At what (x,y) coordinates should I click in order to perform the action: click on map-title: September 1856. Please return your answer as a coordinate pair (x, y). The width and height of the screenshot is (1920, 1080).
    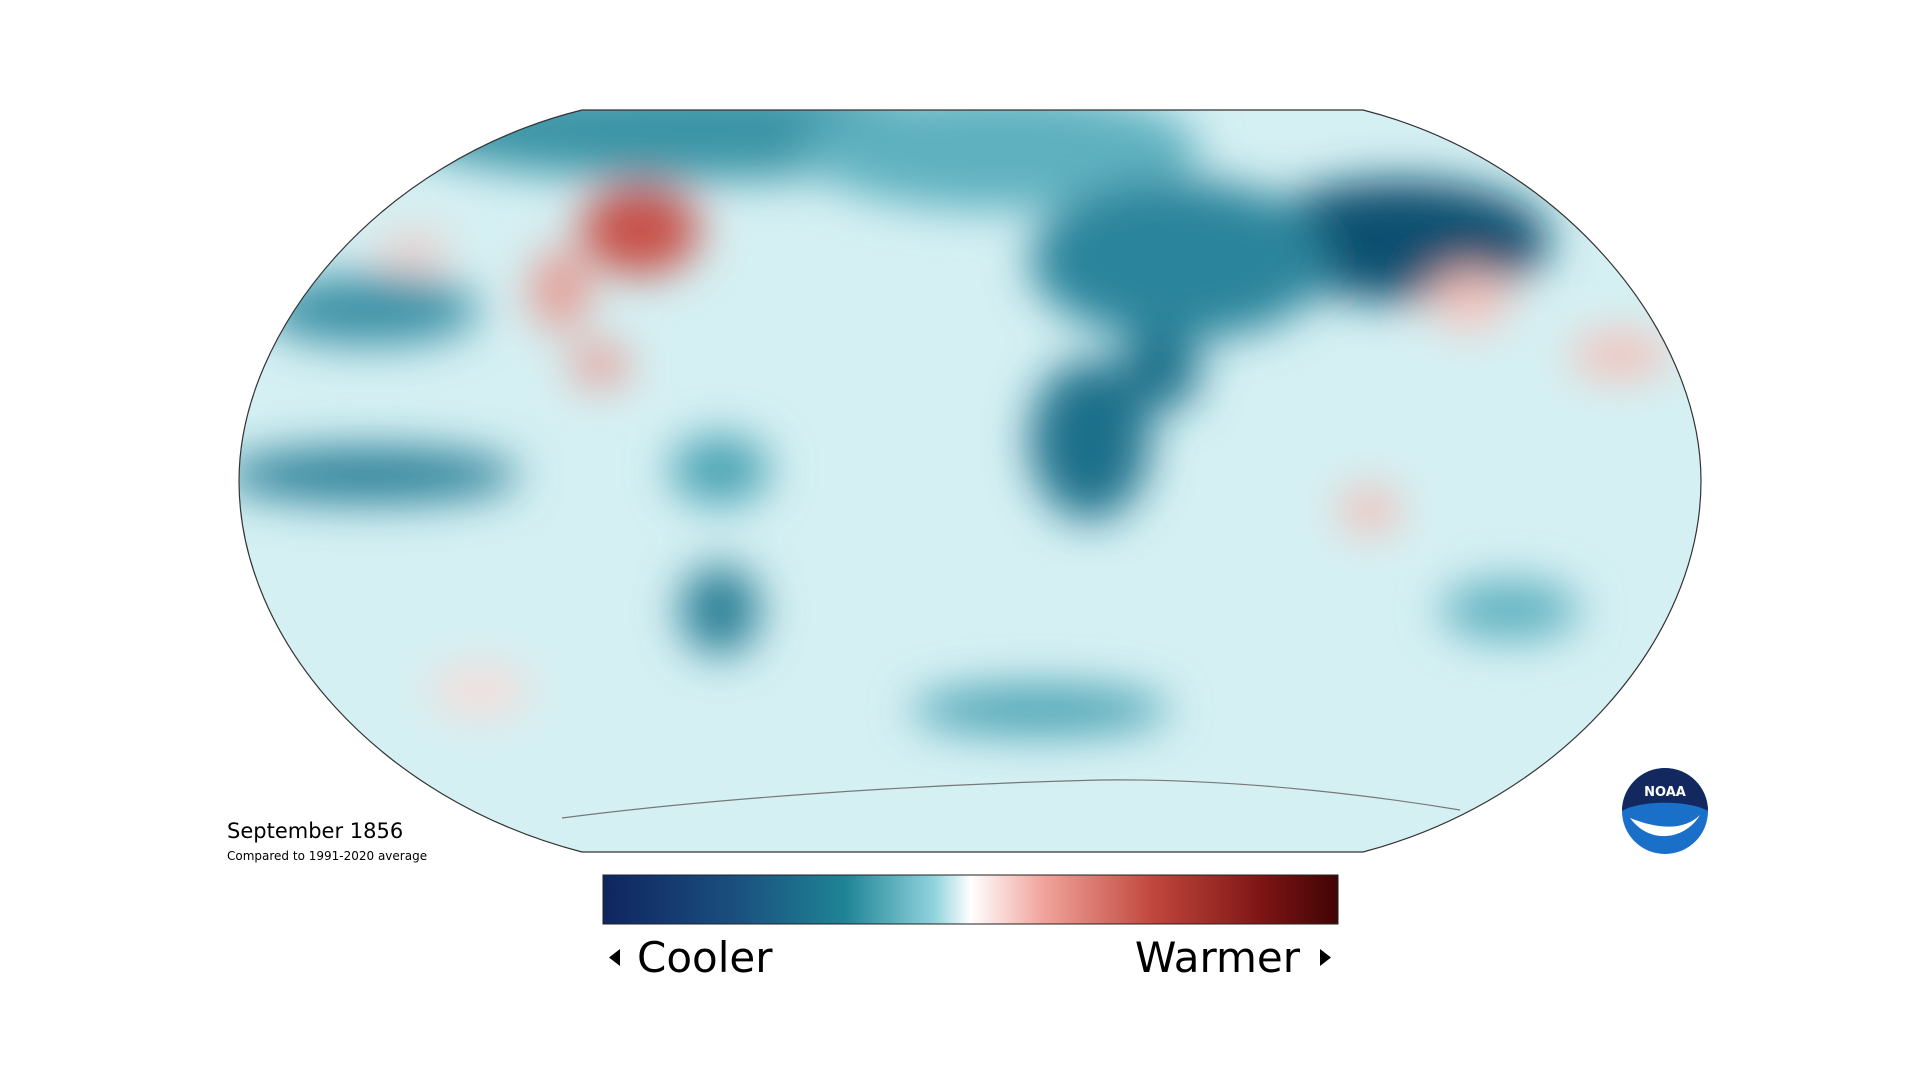
    Looking at the image, I should click on (315, 831).